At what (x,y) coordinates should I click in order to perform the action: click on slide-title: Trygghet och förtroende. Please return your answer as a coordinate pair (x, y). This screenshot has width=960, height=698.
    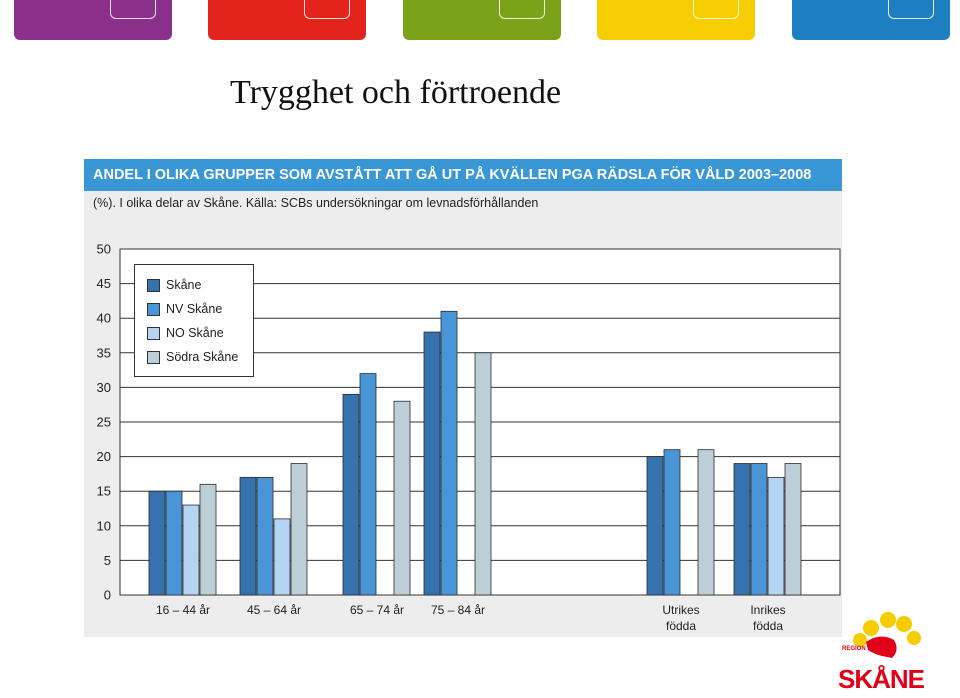
    Looking at the image, I should click on (396, 92).